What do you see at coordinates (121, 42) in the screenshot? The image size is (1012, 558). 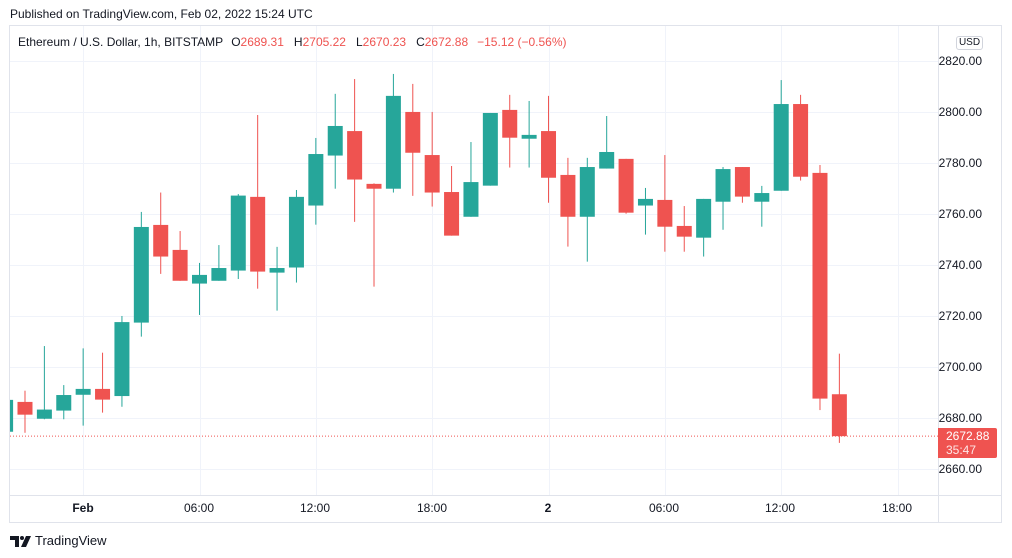 I see `symbol-title: Ethereum / U.S. Dollar, 1h, BITSTAMP` at bounding box center [121, 42].